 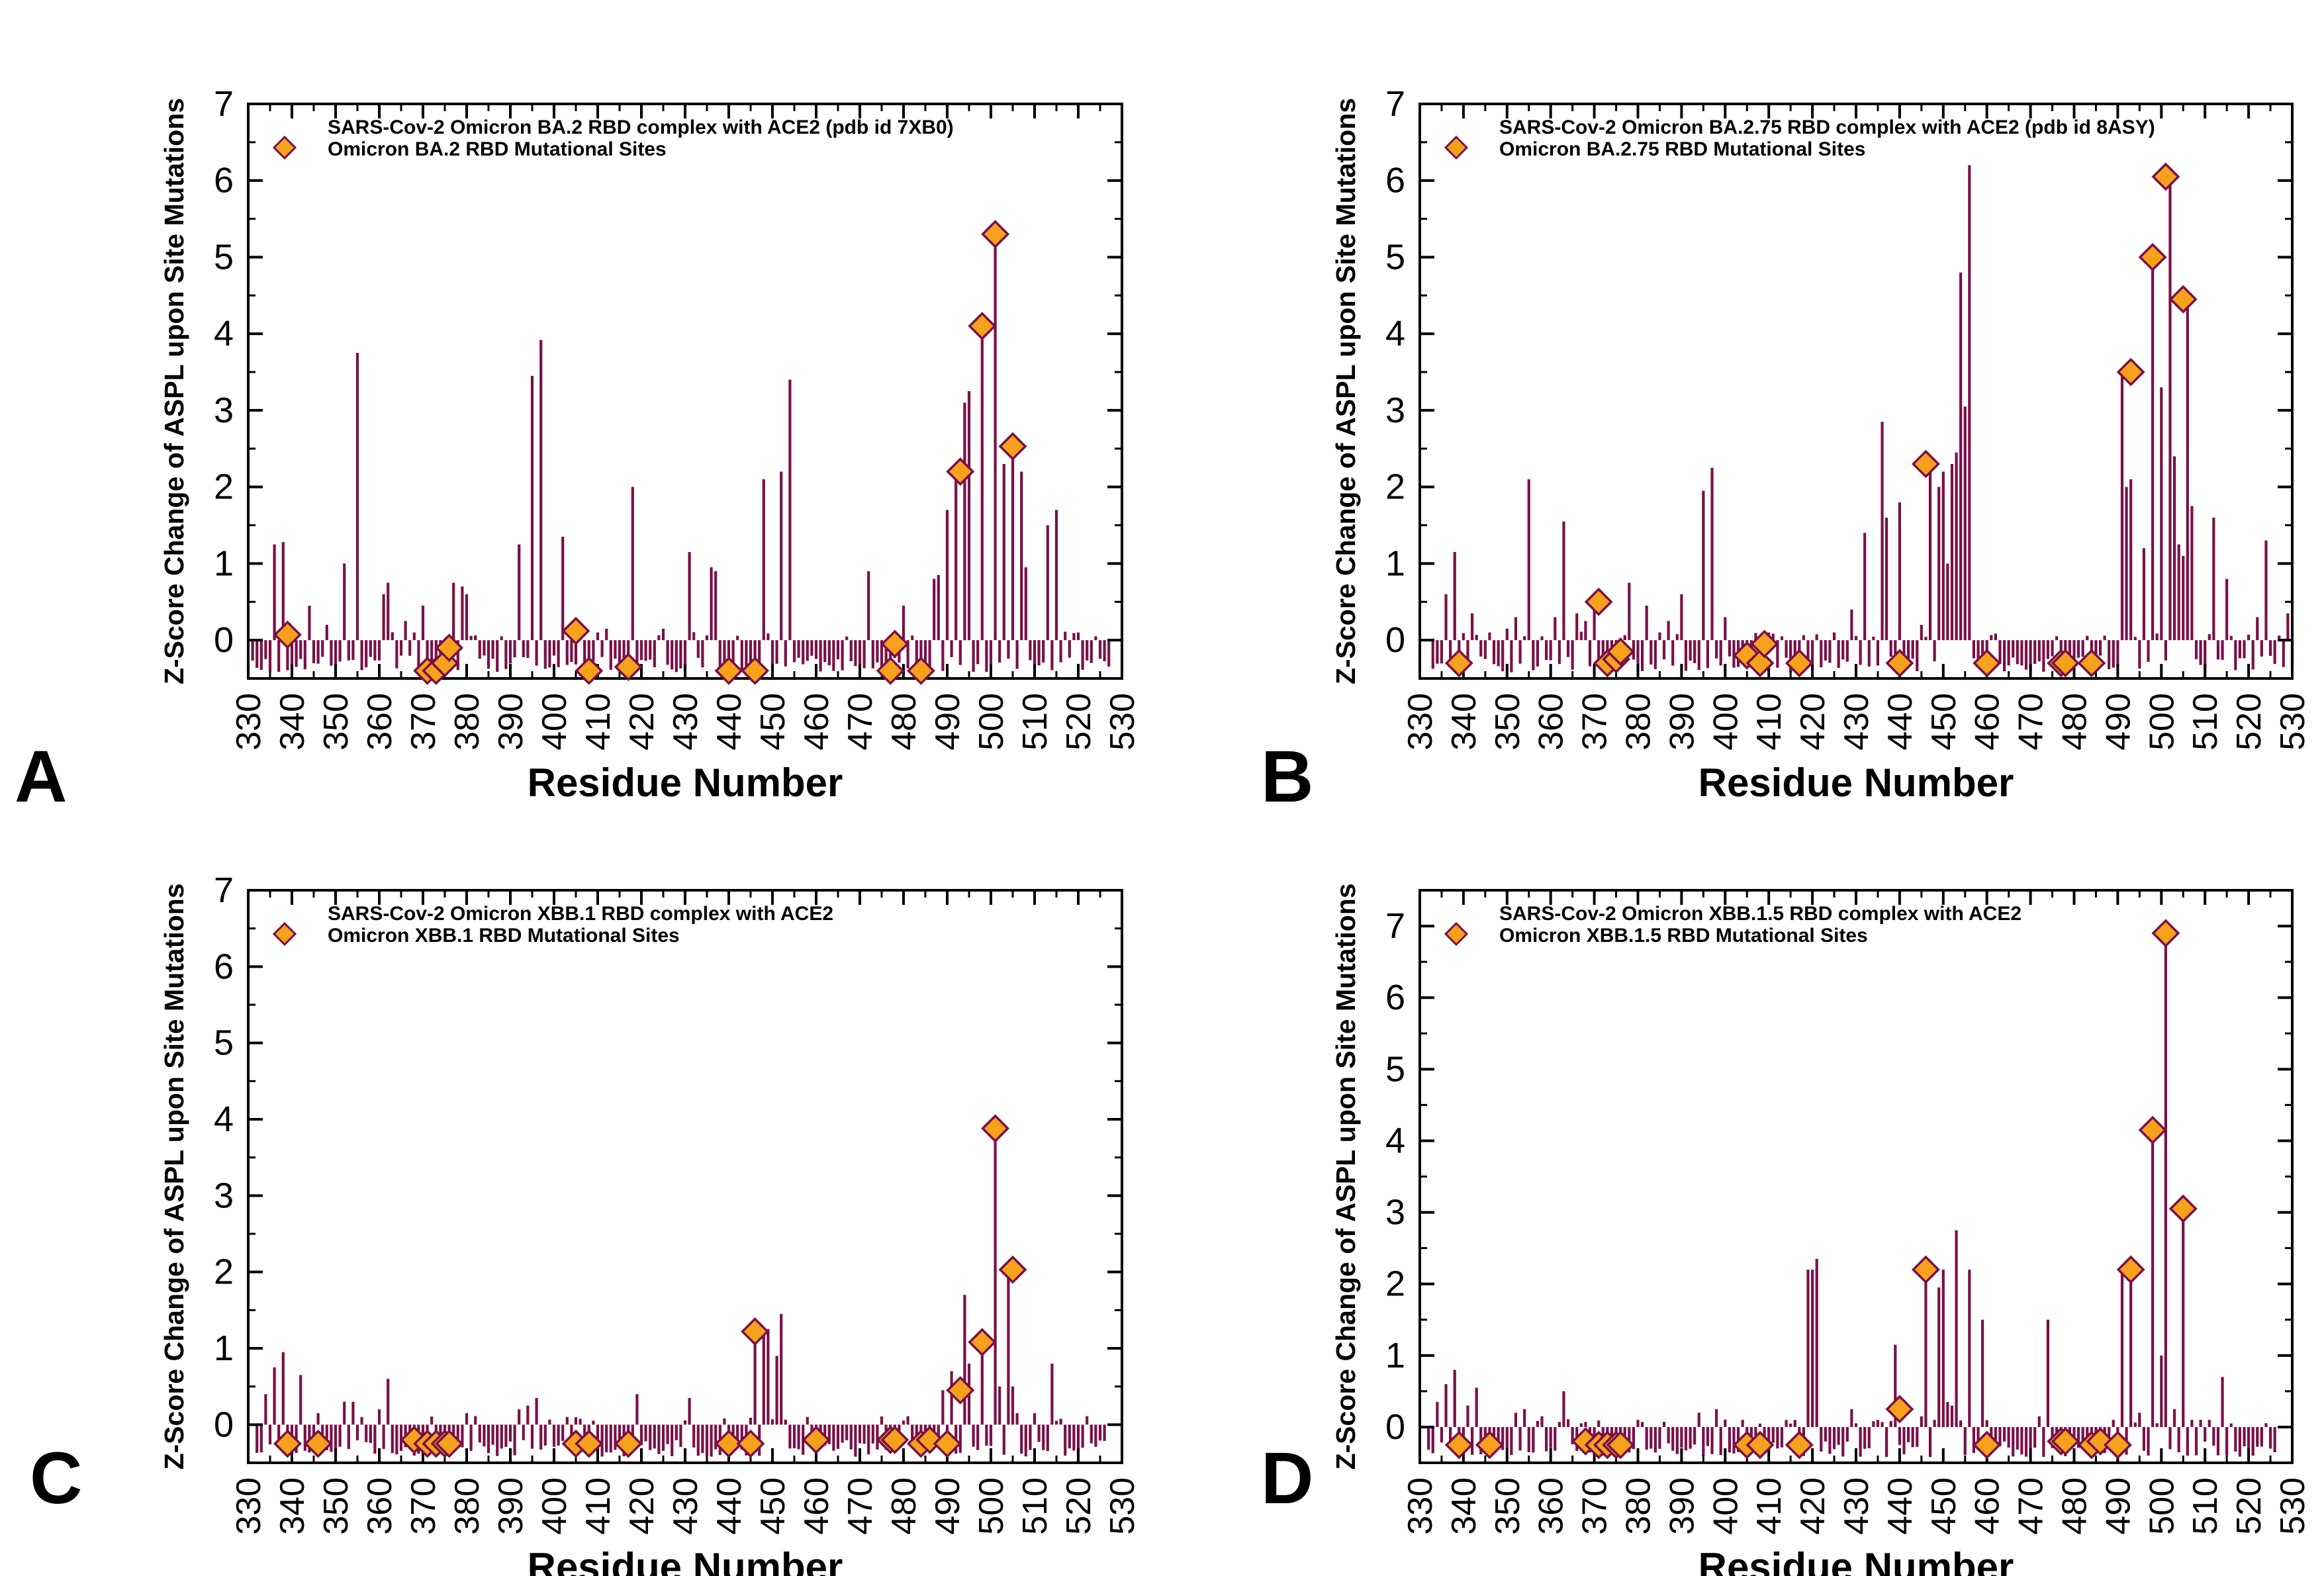 I want to click on chart-c-y-tick-label: 3, so click(x=224, y=1196).